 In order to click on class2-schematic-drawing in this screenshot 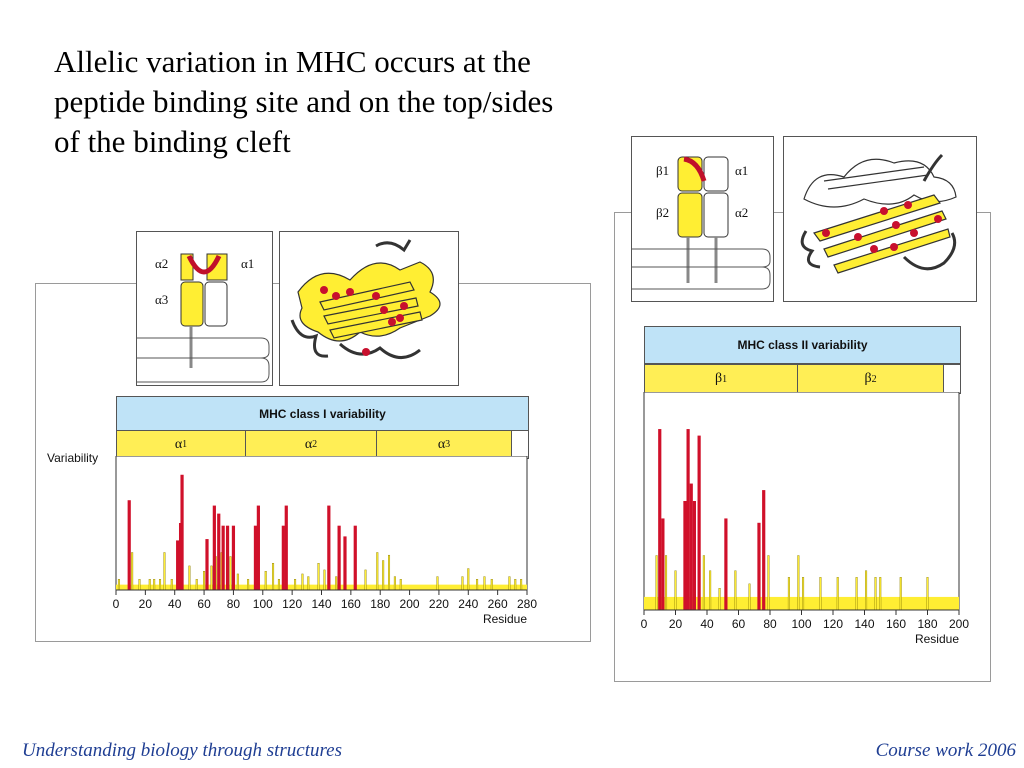, I will do `click(701, 223)`.